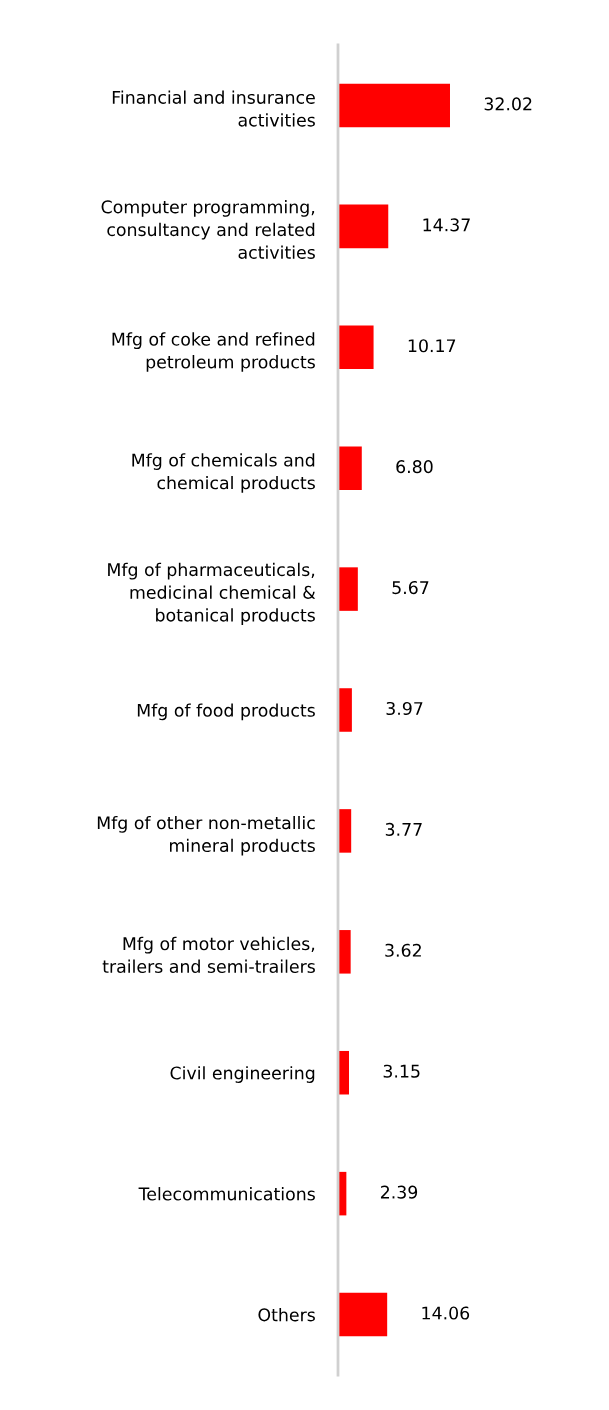 This screenshot has height=1410, width=609. What do you see at coordinates (212, 593) in the screenshot?
I see `y-tick-label: Mfg of pharmaceuticals, medicinal chemical & botanical products` at bounding box center [212, 593].